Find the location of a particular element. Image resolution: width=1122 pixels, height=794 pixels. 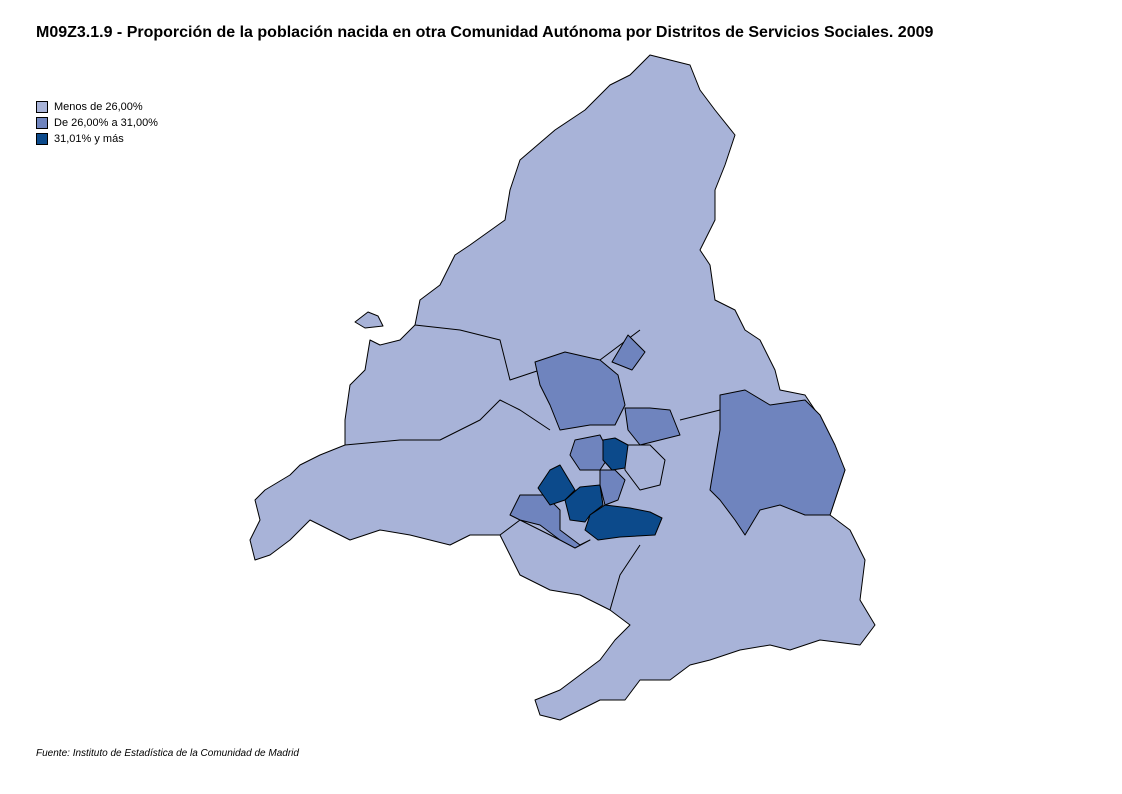

legend-item: De 26,00% a 31,00% is located at coordinates (97, 123).